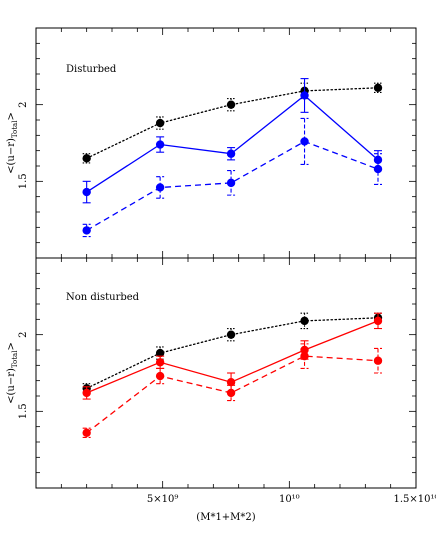 This screenshot has width=436, height=545. Describe the element at coordinates (162, 499) in the screenshot. I see `x-tick-label: 5×10⁹` at that location.